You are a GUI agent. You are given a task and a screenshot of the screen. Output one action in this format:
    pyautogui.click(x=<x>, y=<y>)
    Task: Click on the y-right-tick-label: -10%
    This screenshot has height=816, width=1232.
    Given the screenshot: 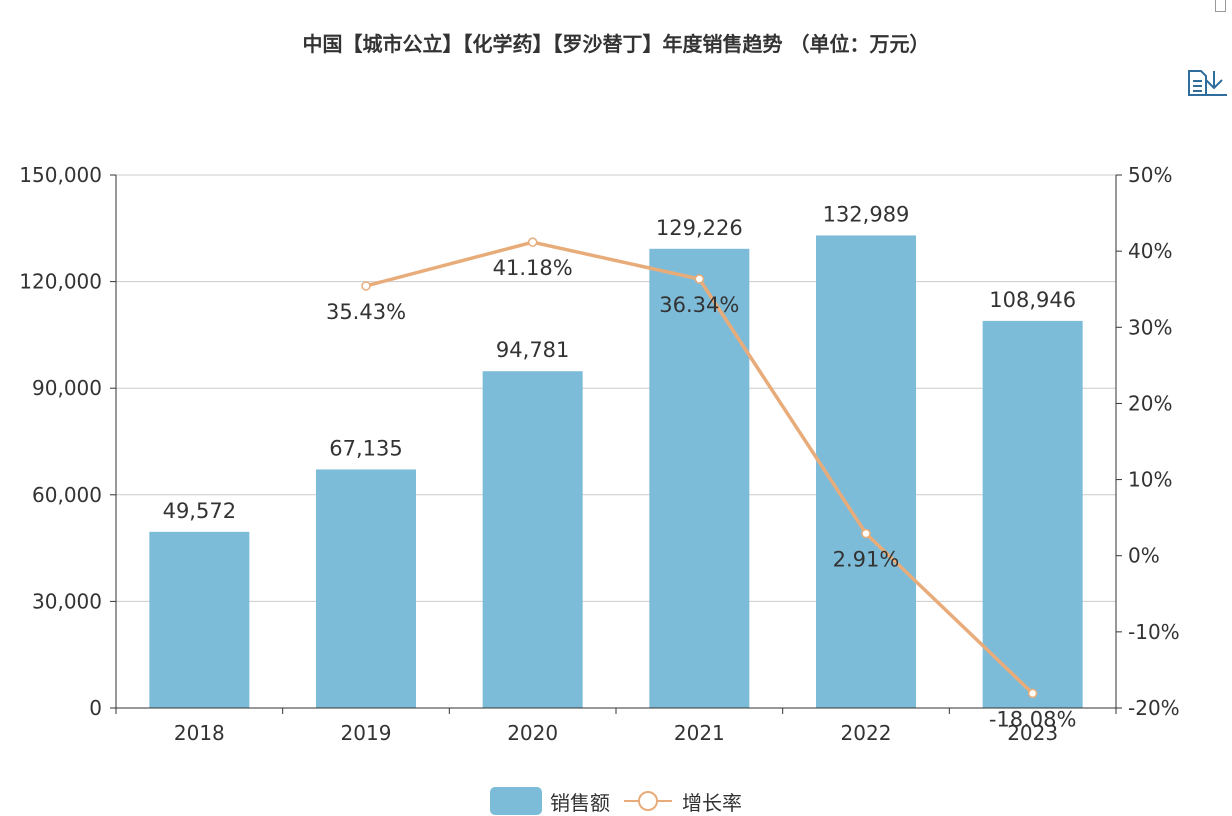 What is the action you would take?
    pyautogui.click(x=1154, y=632)
    